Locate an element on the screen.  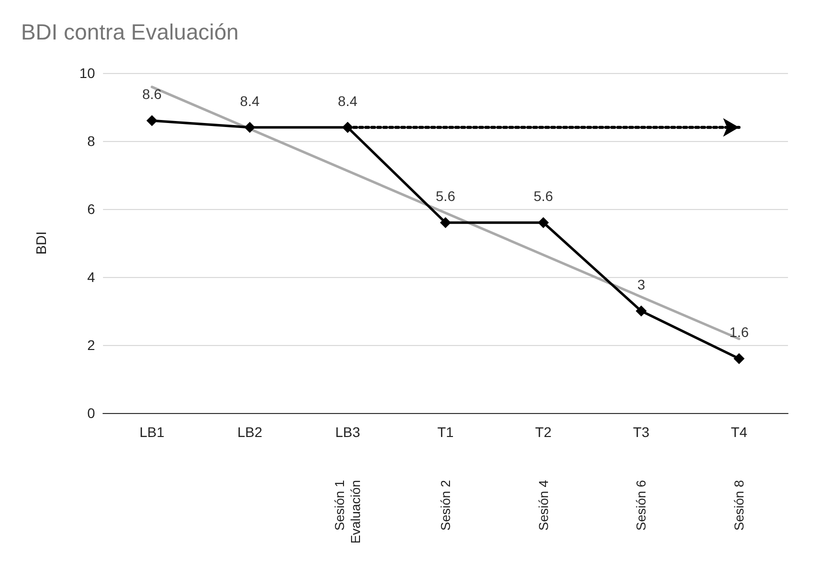
chart-title: BDI contra Evaluación is located at coordinates (130, 32).